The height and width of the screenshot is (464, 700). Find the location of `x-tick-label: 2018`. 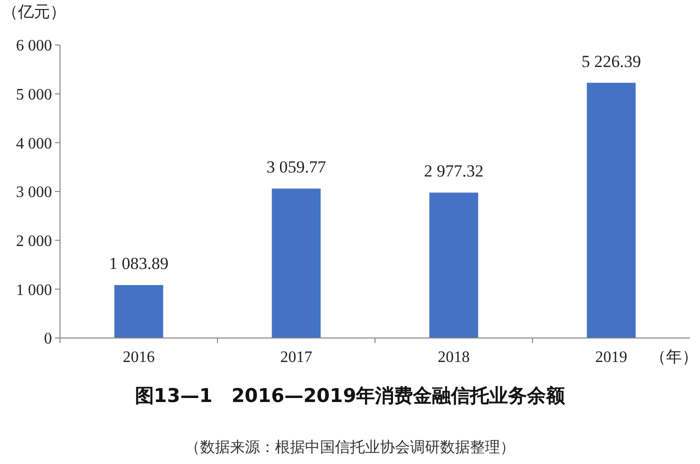

x-tick-label: 2018 is located at coordinates (454, 357).